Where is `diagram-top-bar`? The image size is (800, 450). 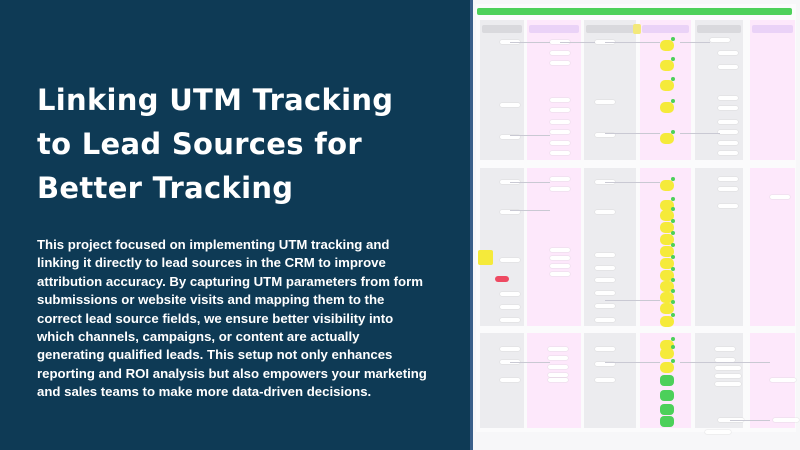 diagram-top-bar is located at coordinates (634, 11).